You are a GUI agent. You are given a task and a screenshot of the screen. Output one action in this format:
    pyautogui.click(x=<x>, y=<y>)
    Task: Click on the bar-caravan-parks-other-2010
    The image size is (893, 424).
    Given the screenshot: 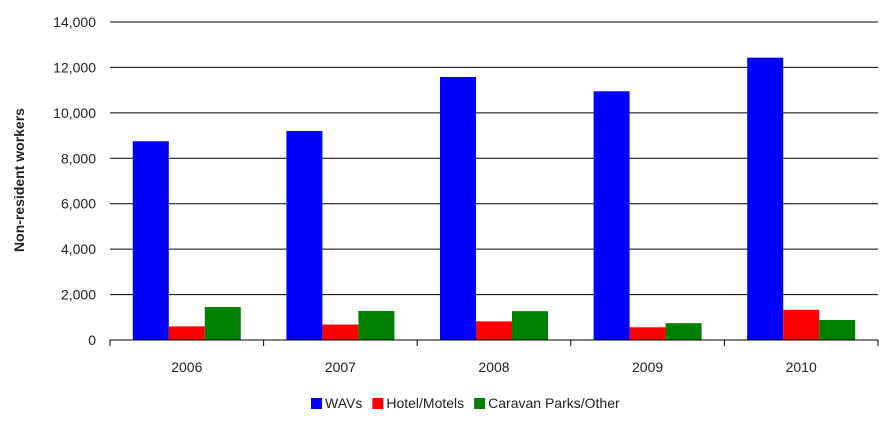 What is the action you would take?
    pyautogui.click(x=837, y=330)
    